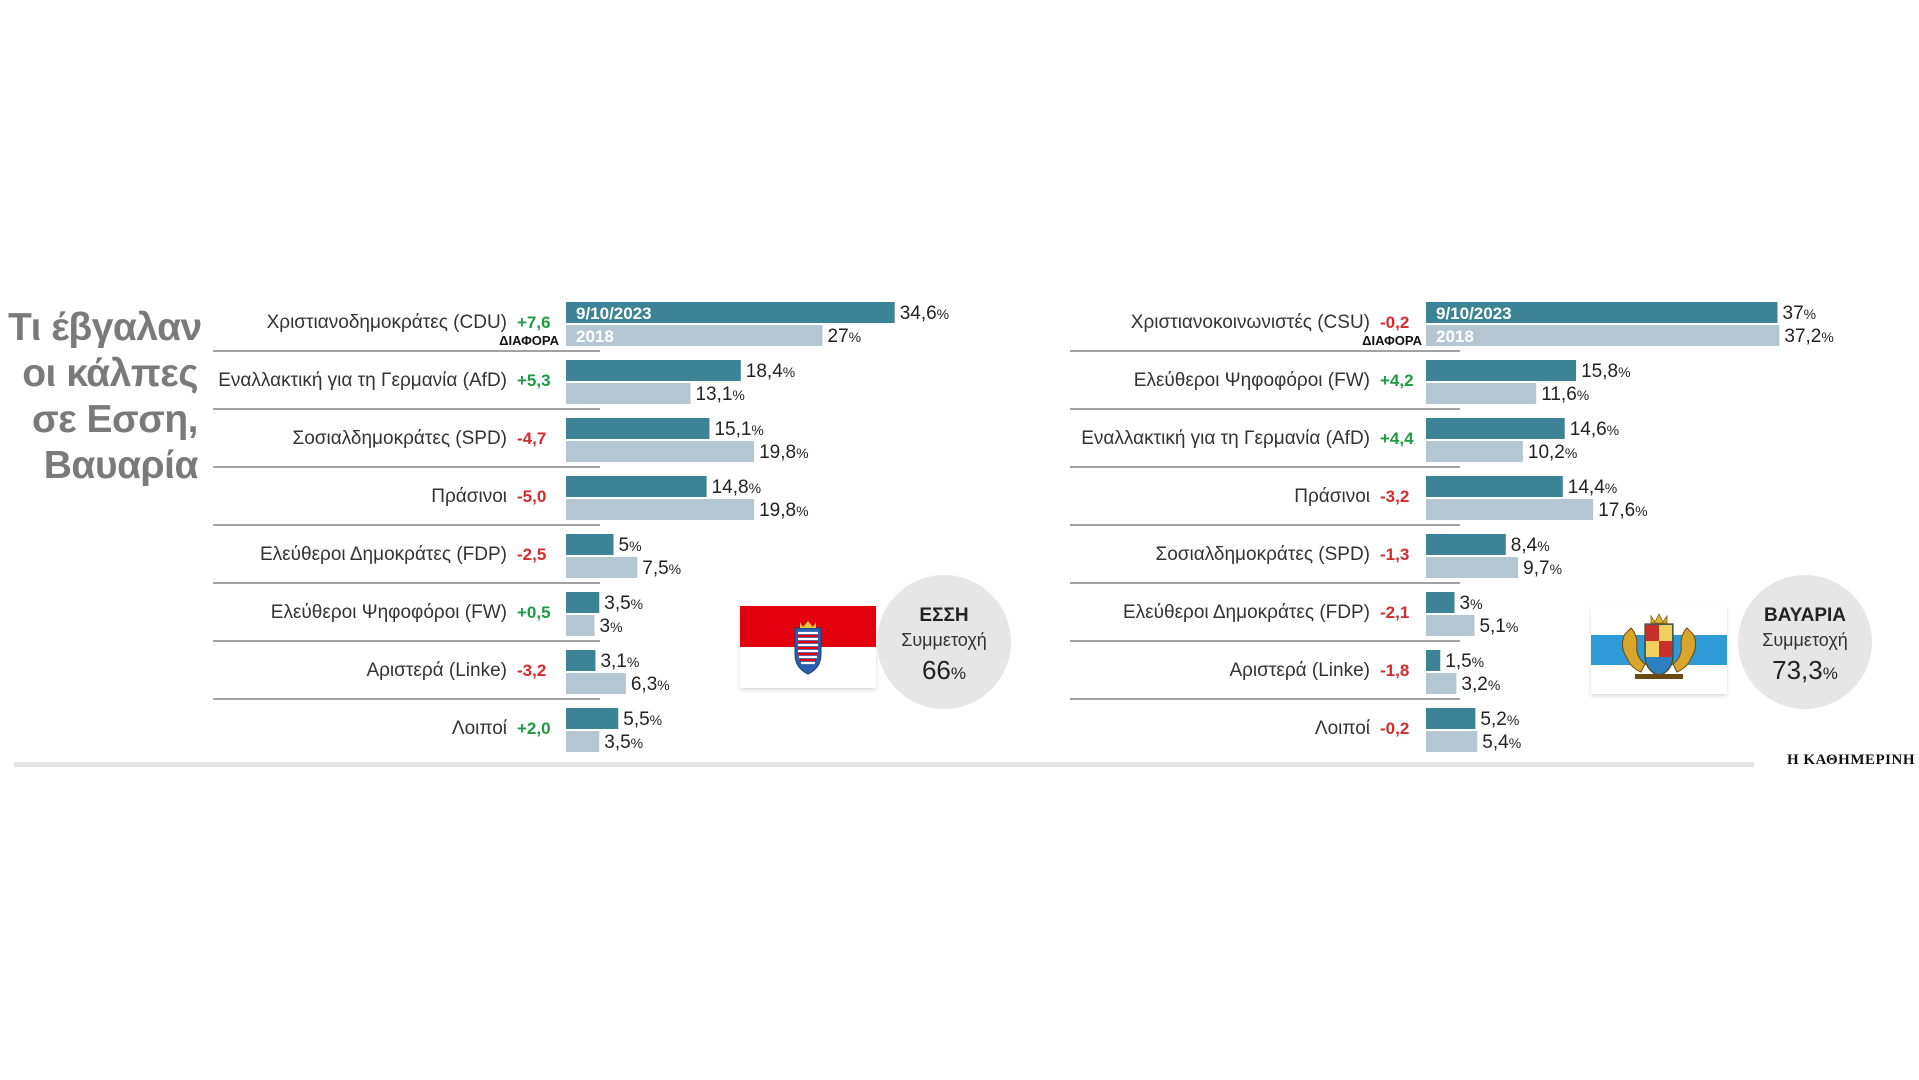 Image resolution: width=1919 pixels, height=1080 pixels. I want to click on value-label-current: 14,4%, so click(1592, 487).